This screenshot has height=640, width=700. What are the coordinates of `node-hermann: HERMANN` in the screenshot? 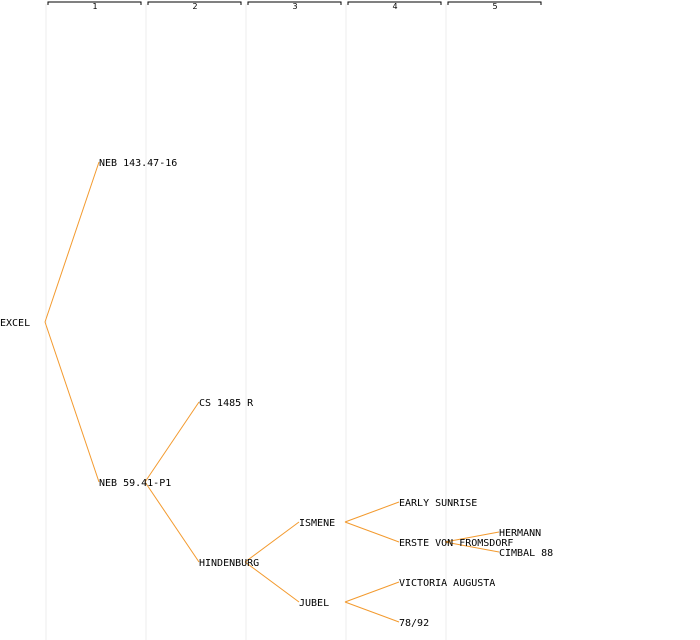 It's located at (520, 533).